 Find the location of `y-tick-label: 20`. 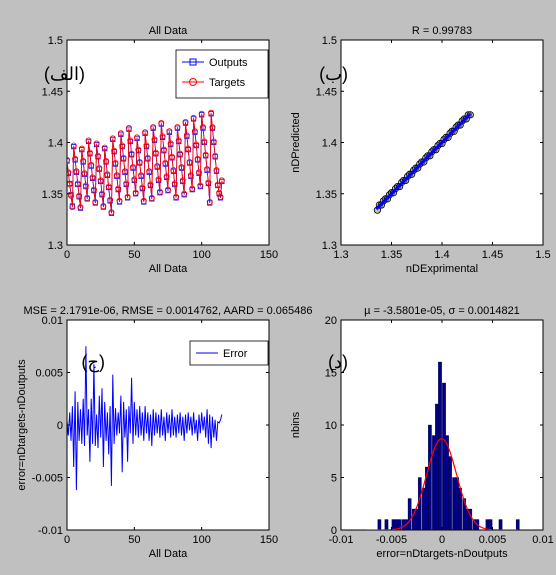

y-tick-label: 20 is located at coordinates (331, 321).